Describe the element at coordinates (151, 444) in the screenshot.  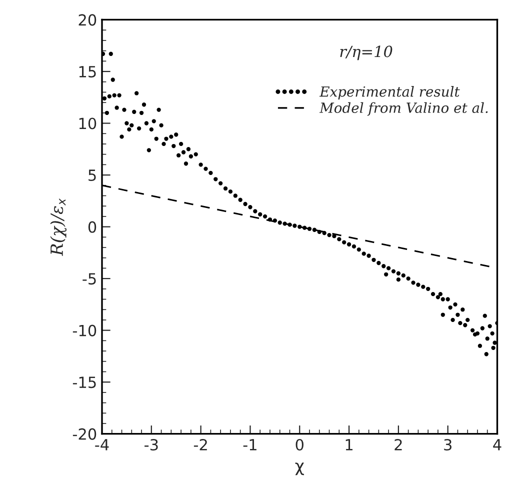
I see `x-tick-label: -3` at that location.